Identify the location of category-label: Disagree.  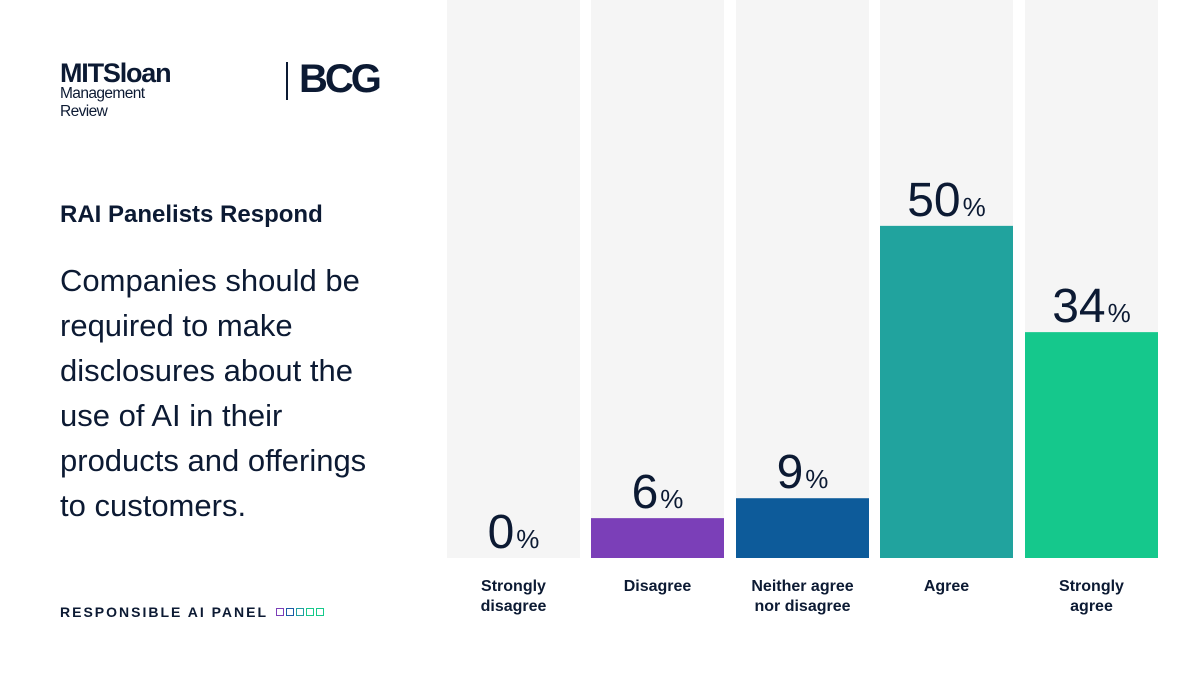
(658, 586).